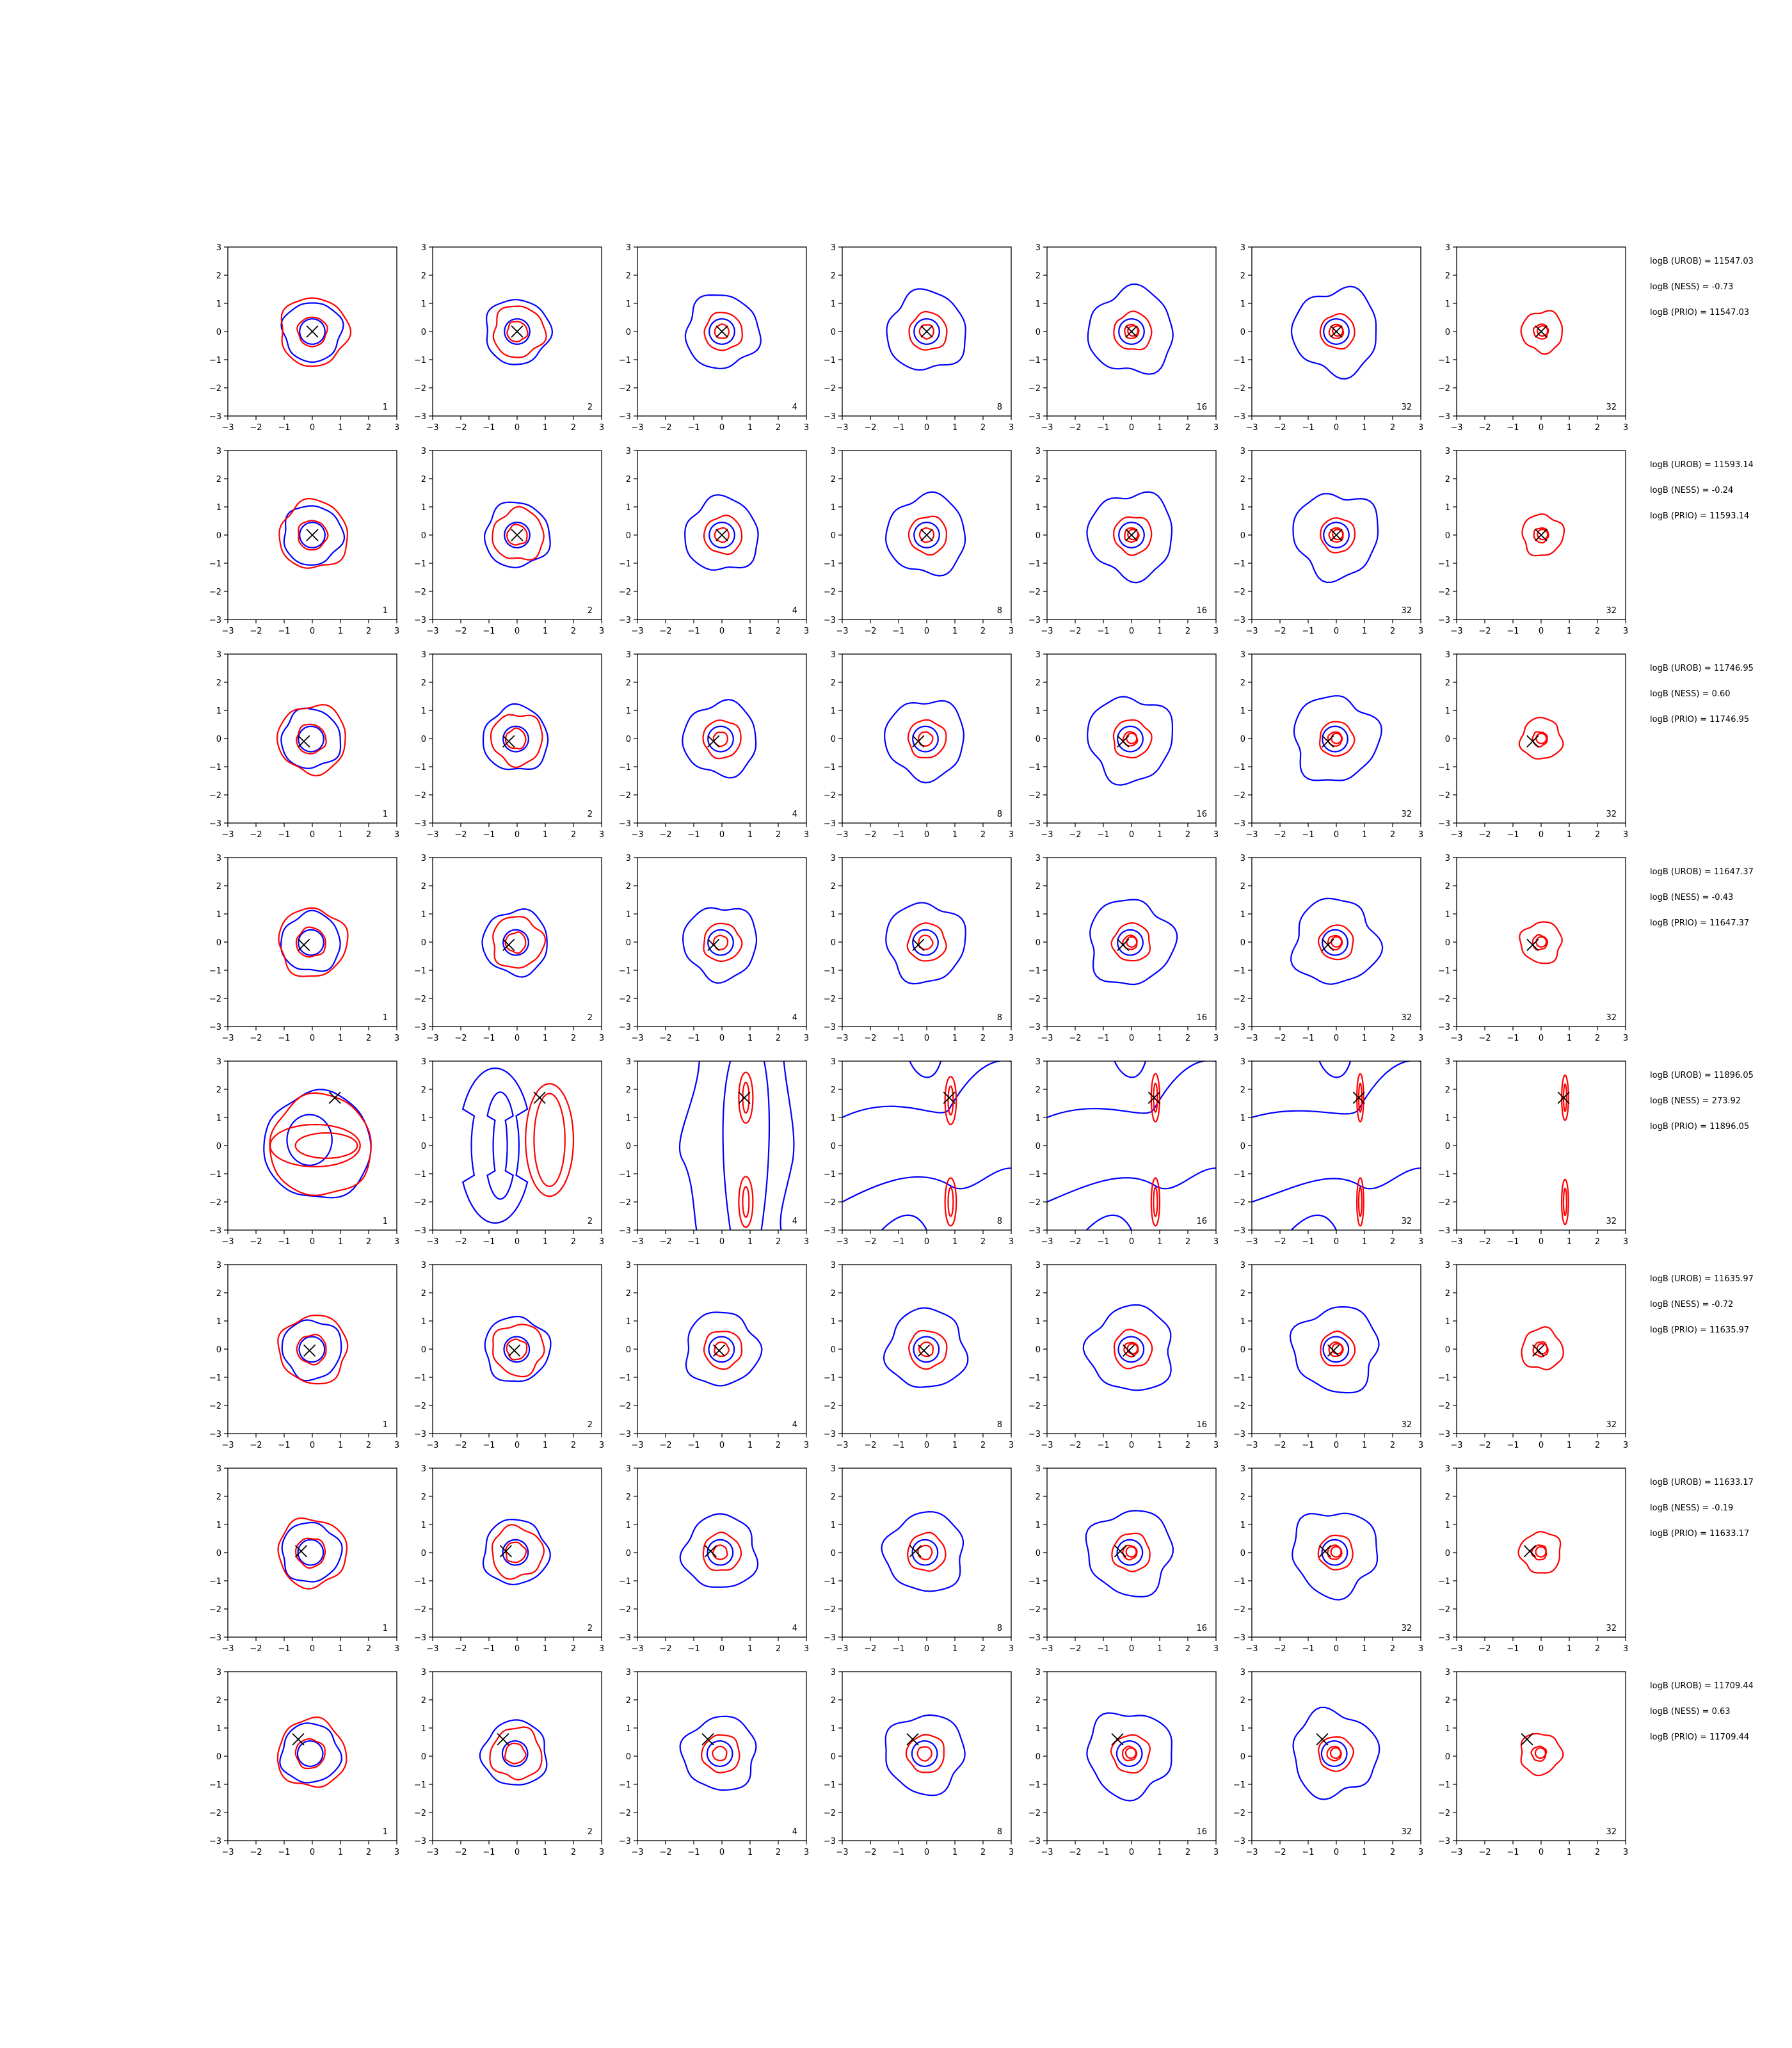 The image size is (1792, 2048). What do you see at coordinates (590, 814) in the screenshot?
I see `panel-label: 2` at bounding box center [590, 814].